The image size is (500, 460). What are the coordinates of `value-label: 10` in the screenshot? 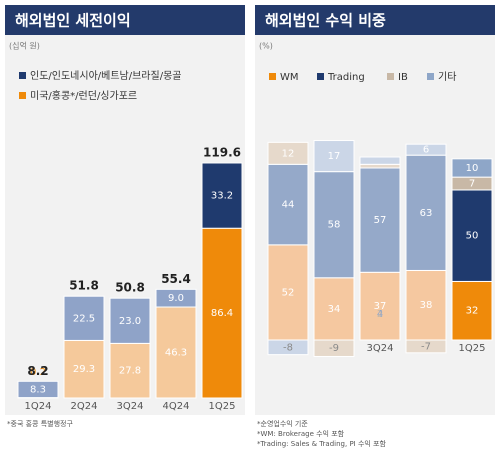 It's located at (472, 168).